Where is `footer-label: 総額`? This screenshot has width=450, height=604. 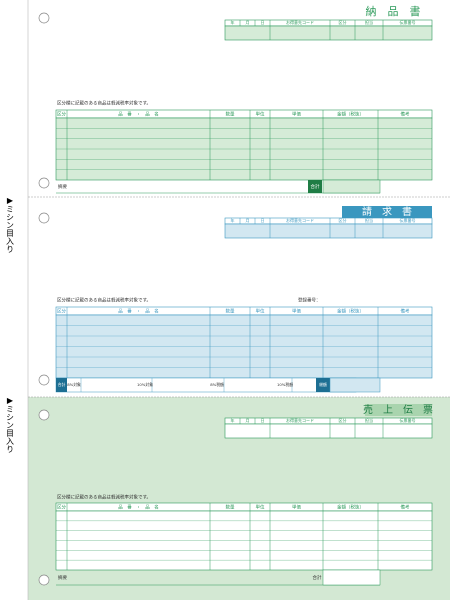
footer-label: 総額 is located at coordinates (323, 384).